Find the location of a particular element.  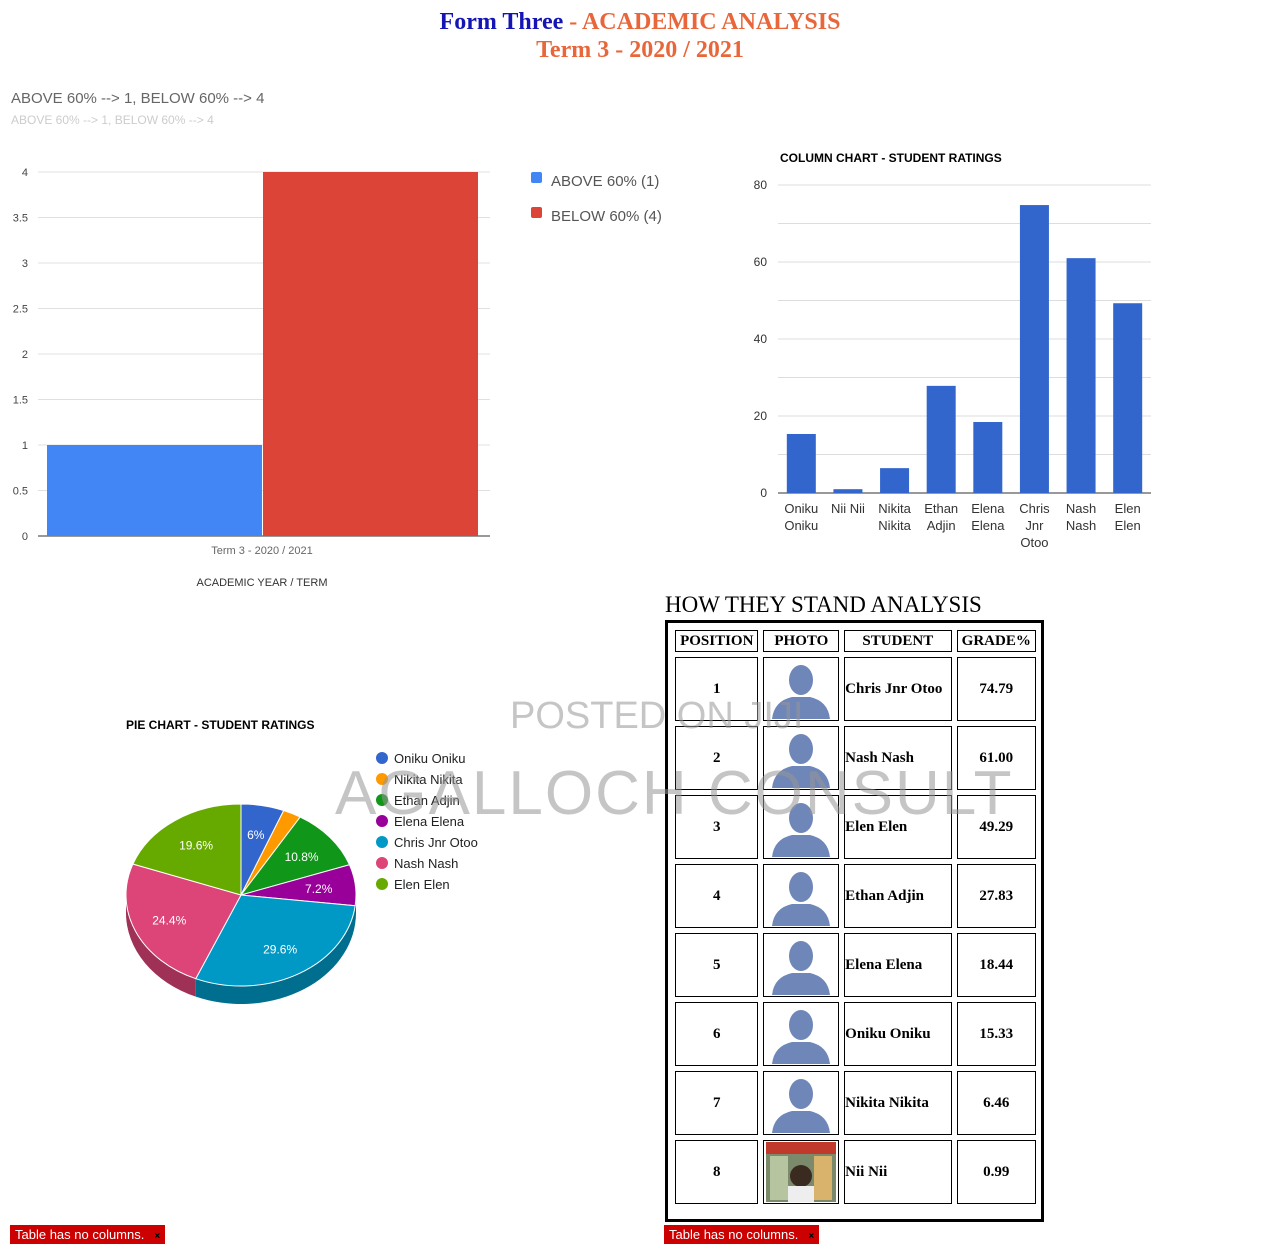

magazine-photo-icon is located at coordinates (801, 1172).